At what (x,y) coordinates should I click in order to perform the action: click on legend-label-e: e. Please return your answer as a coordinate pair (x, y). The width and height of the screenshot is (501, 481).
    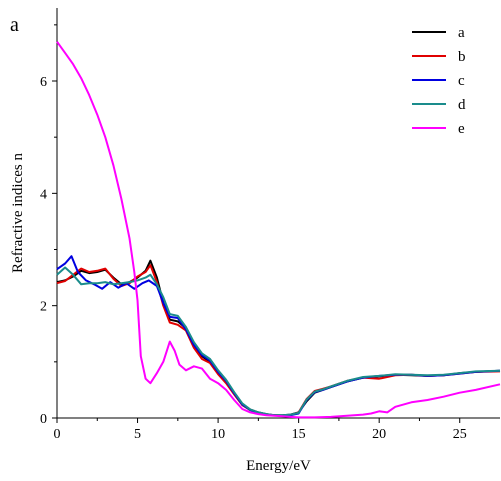
    Looking at the image, I should click on (461, 129).